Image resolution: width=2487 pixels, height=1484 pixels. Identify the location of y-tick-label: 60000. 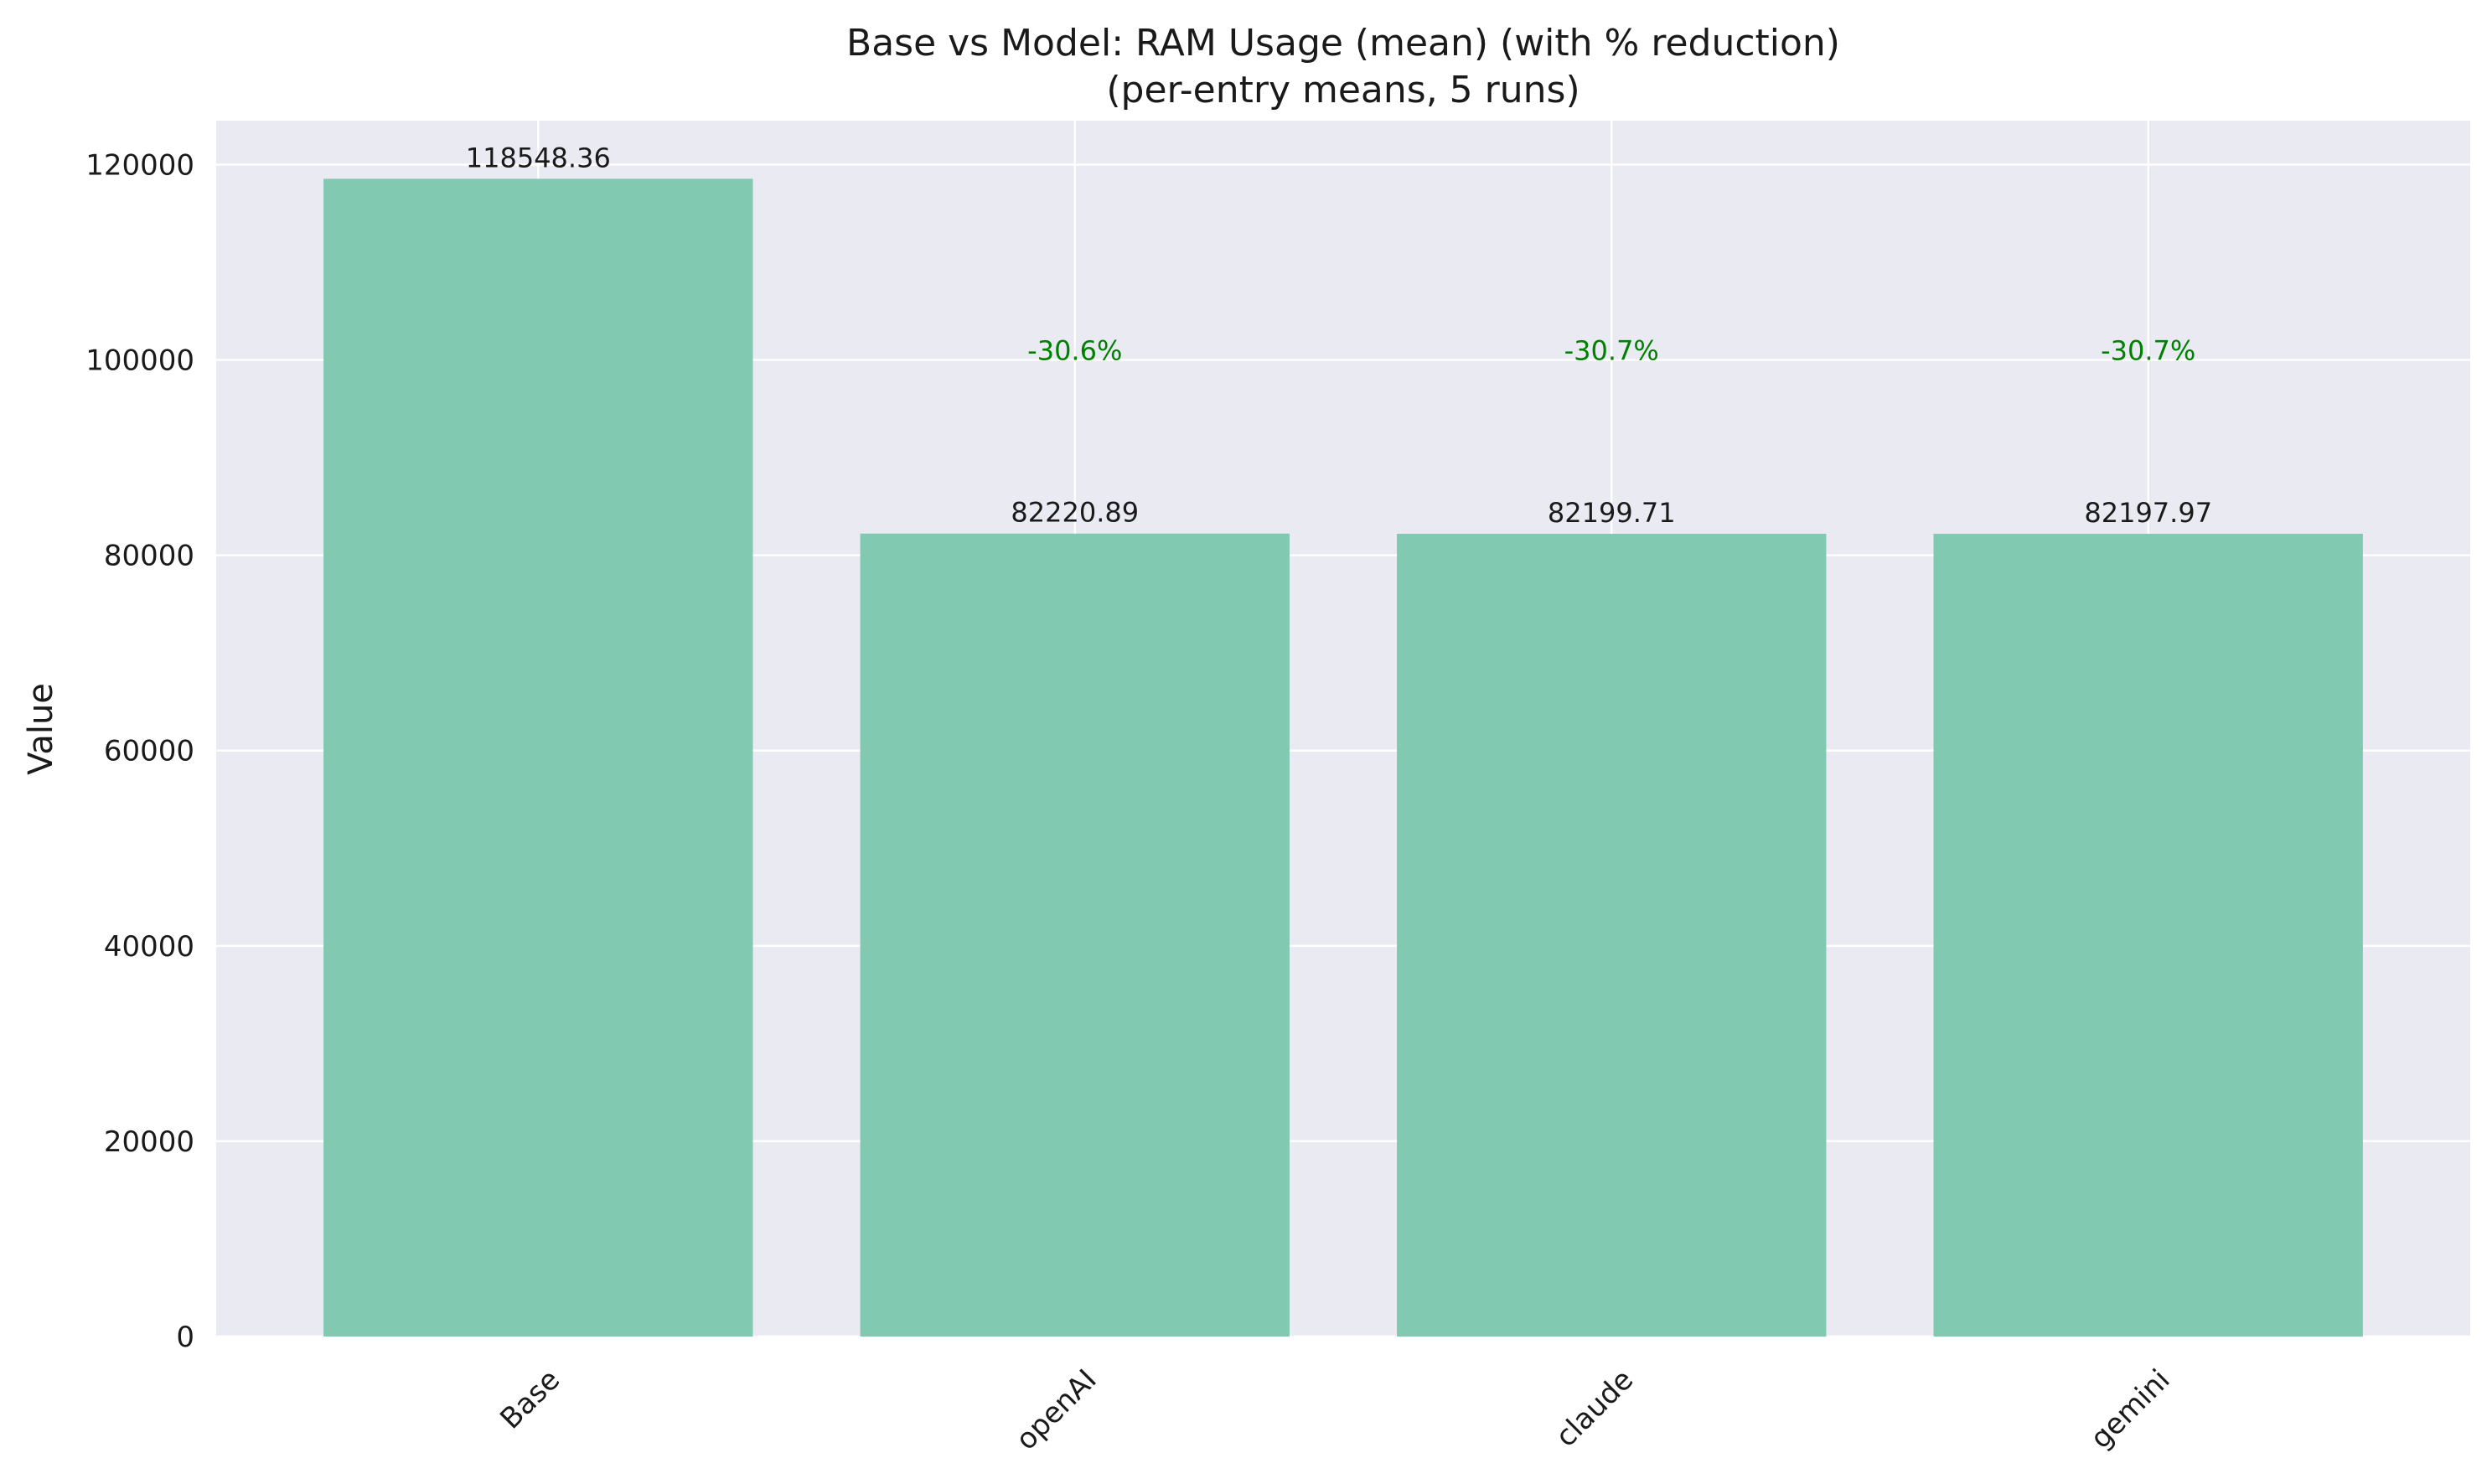
(149, 751).